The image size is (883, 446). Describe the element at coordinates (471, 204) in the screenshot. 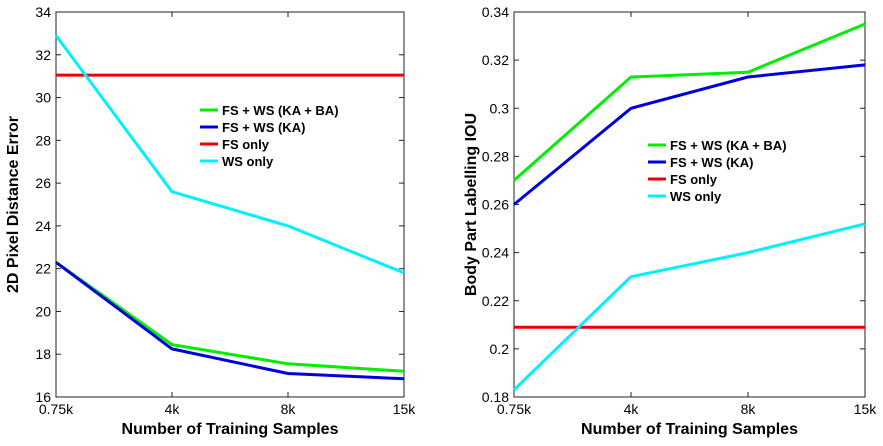

I see `y-axis-title: Body Part Labelling IOU` at that location.